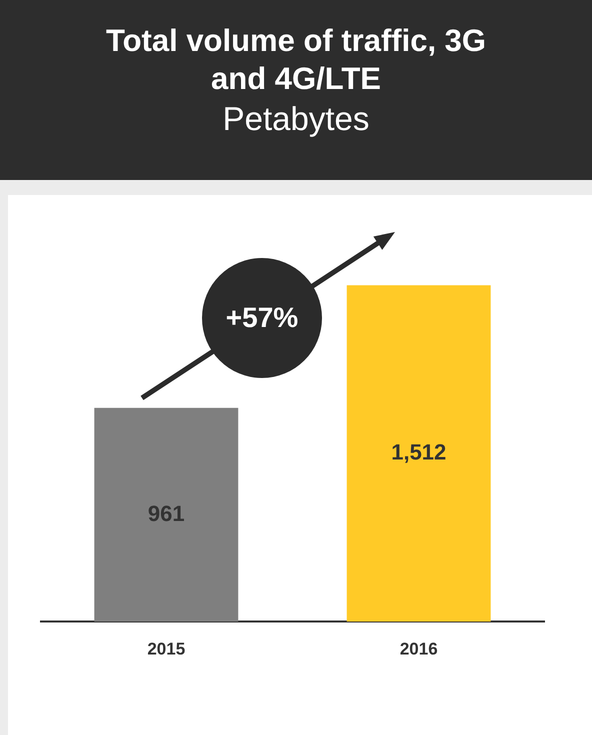 The height and width of the screenshot is (735, 592). What do you see at coordinates (296, 60) in the screenshot?
I see `chart-title: Total volume of traffic, 3G and 4G/LTE` at bounding box center [296, 60].